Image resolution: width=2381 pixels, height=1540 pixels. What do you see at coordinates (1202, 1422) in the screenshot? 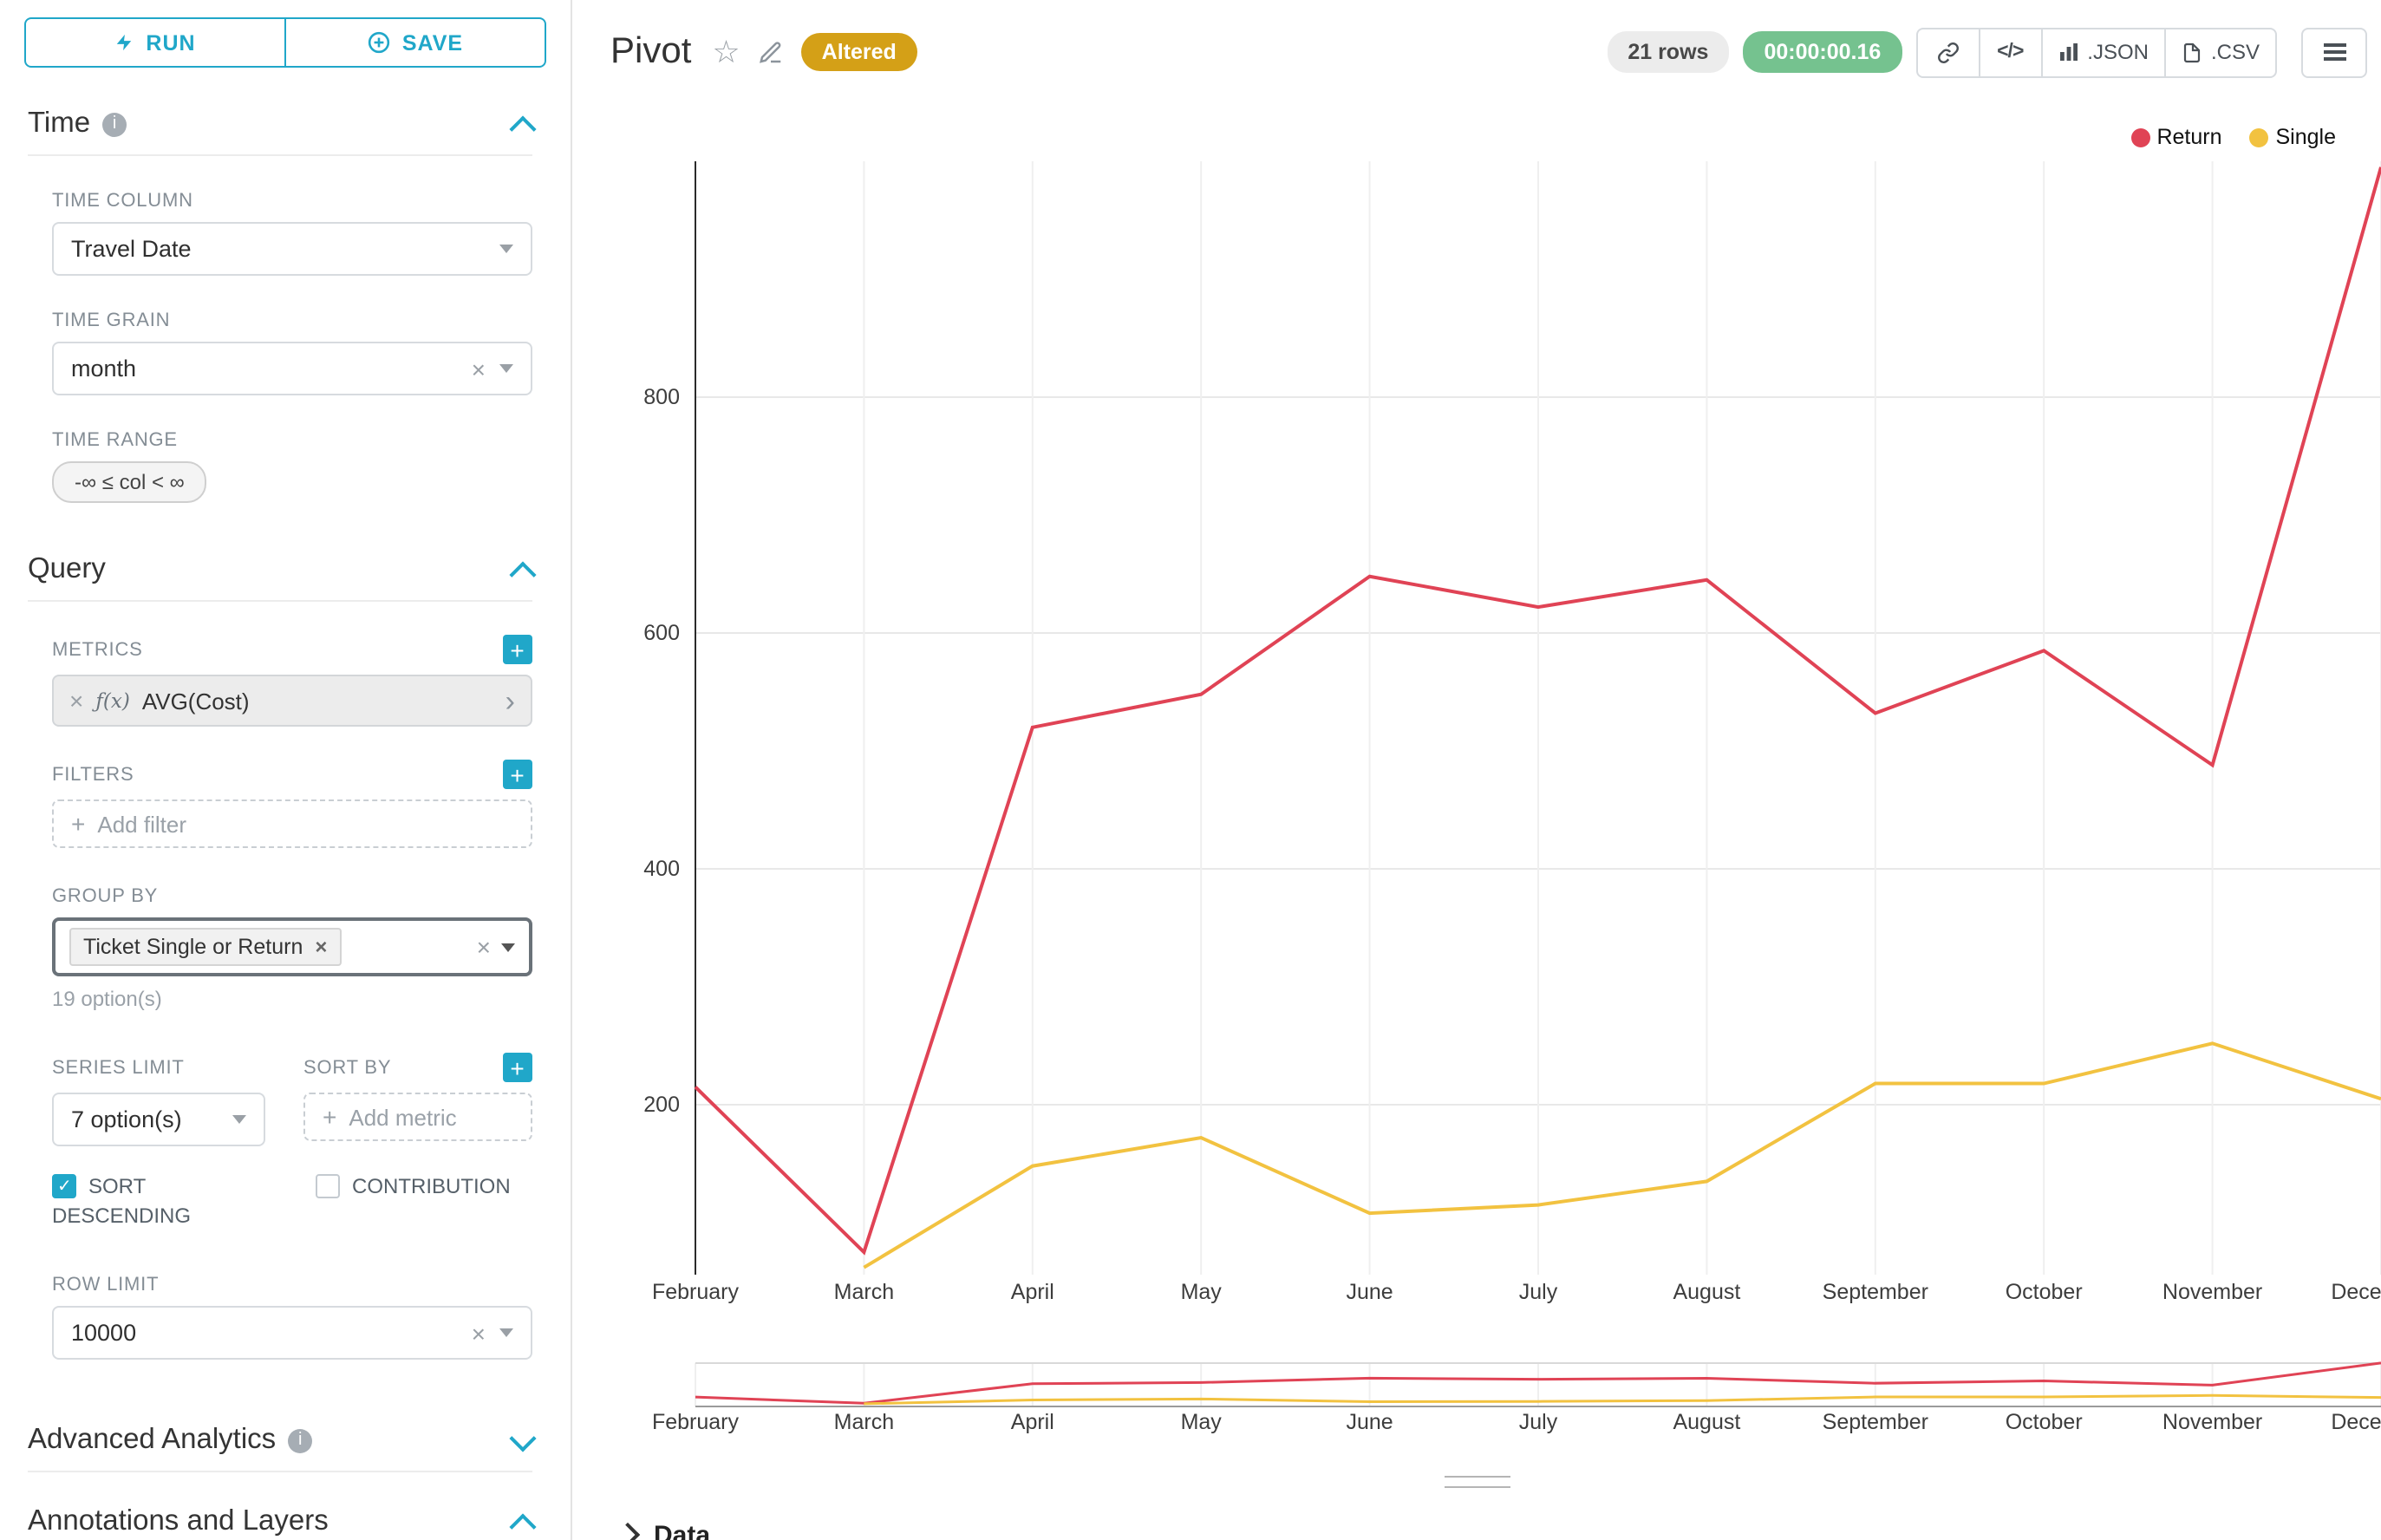
I see `svg-text: May` at bounding box center [1202, 1422].